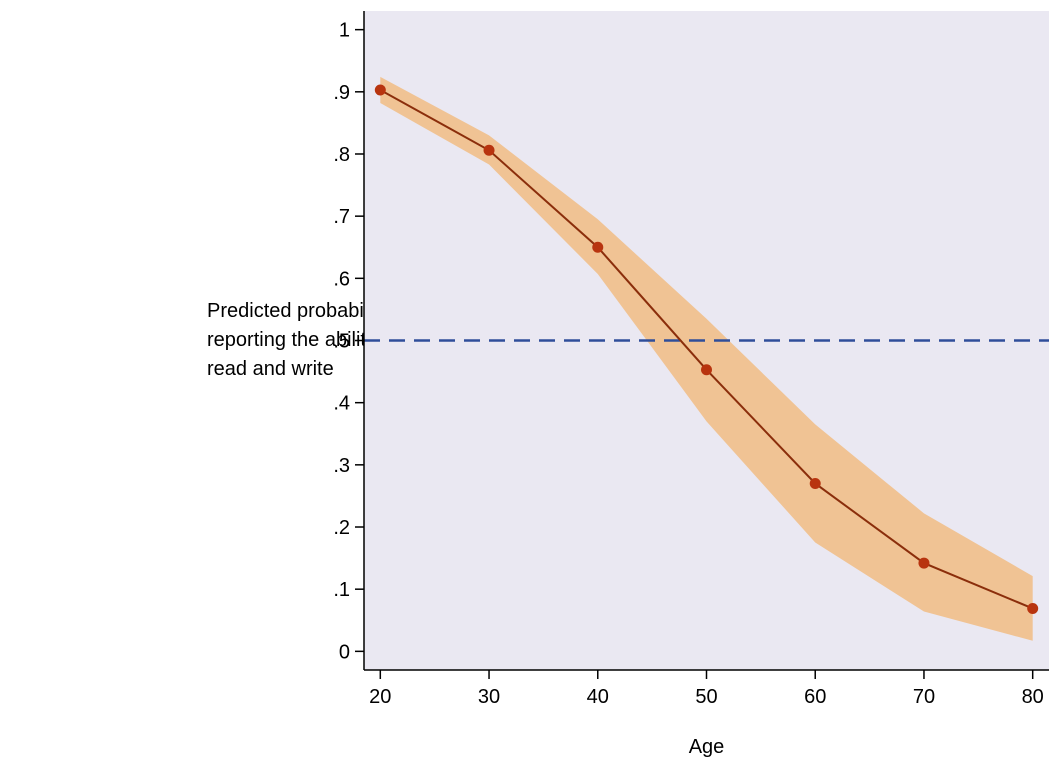 The image size is (1054, 762). What do you see at coordinates (380, 697) in the screenshot?
I see `x-tick-label: 20` at bounding box center [380, 697].